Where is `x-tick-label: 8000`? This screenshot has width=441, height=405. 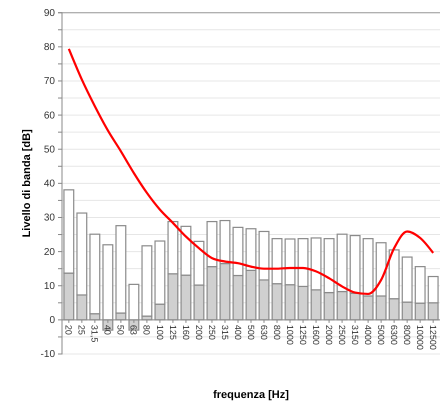 x-tick-label: 8000 is located at coordinates (407, 334).